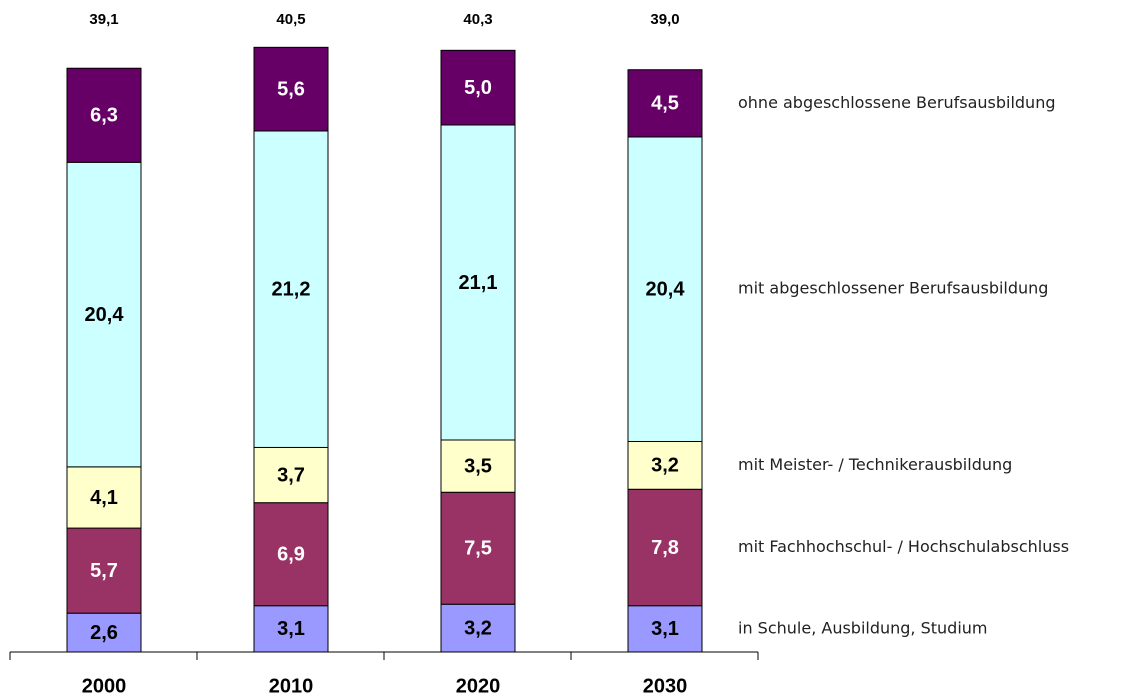 This screenshot has width=1138, height=697. I want to click on legend-label: mit abgeschlossener Berufsausbildung, so click(893, 288).